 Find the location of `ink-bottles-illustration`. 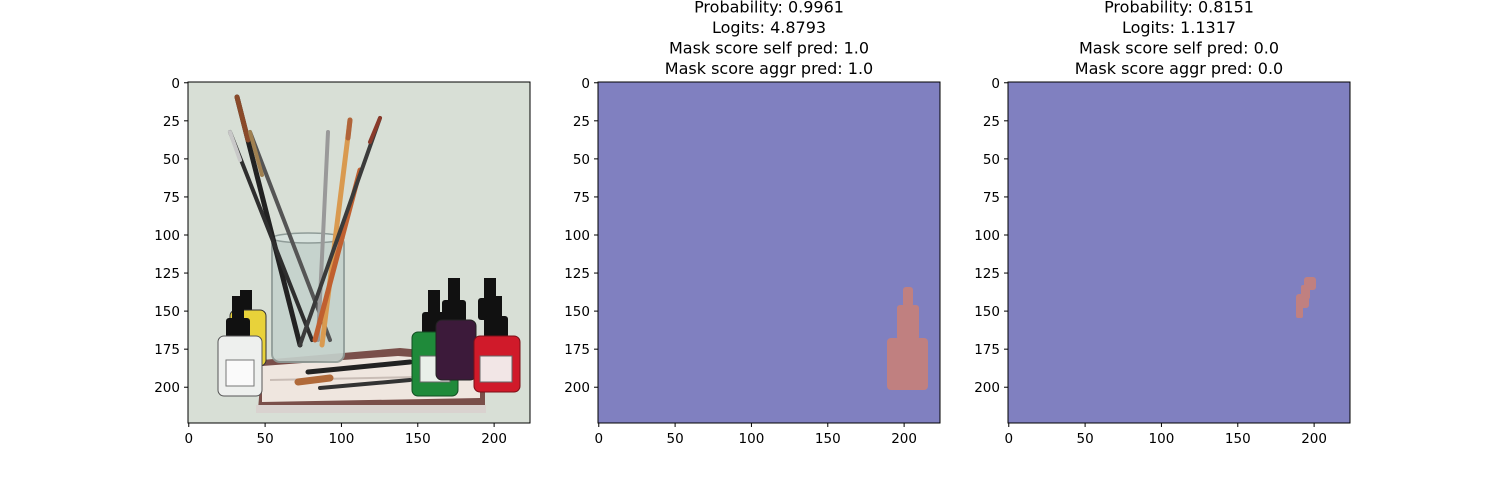

ink-bottles-illustration is located at coordinates (369, 337).